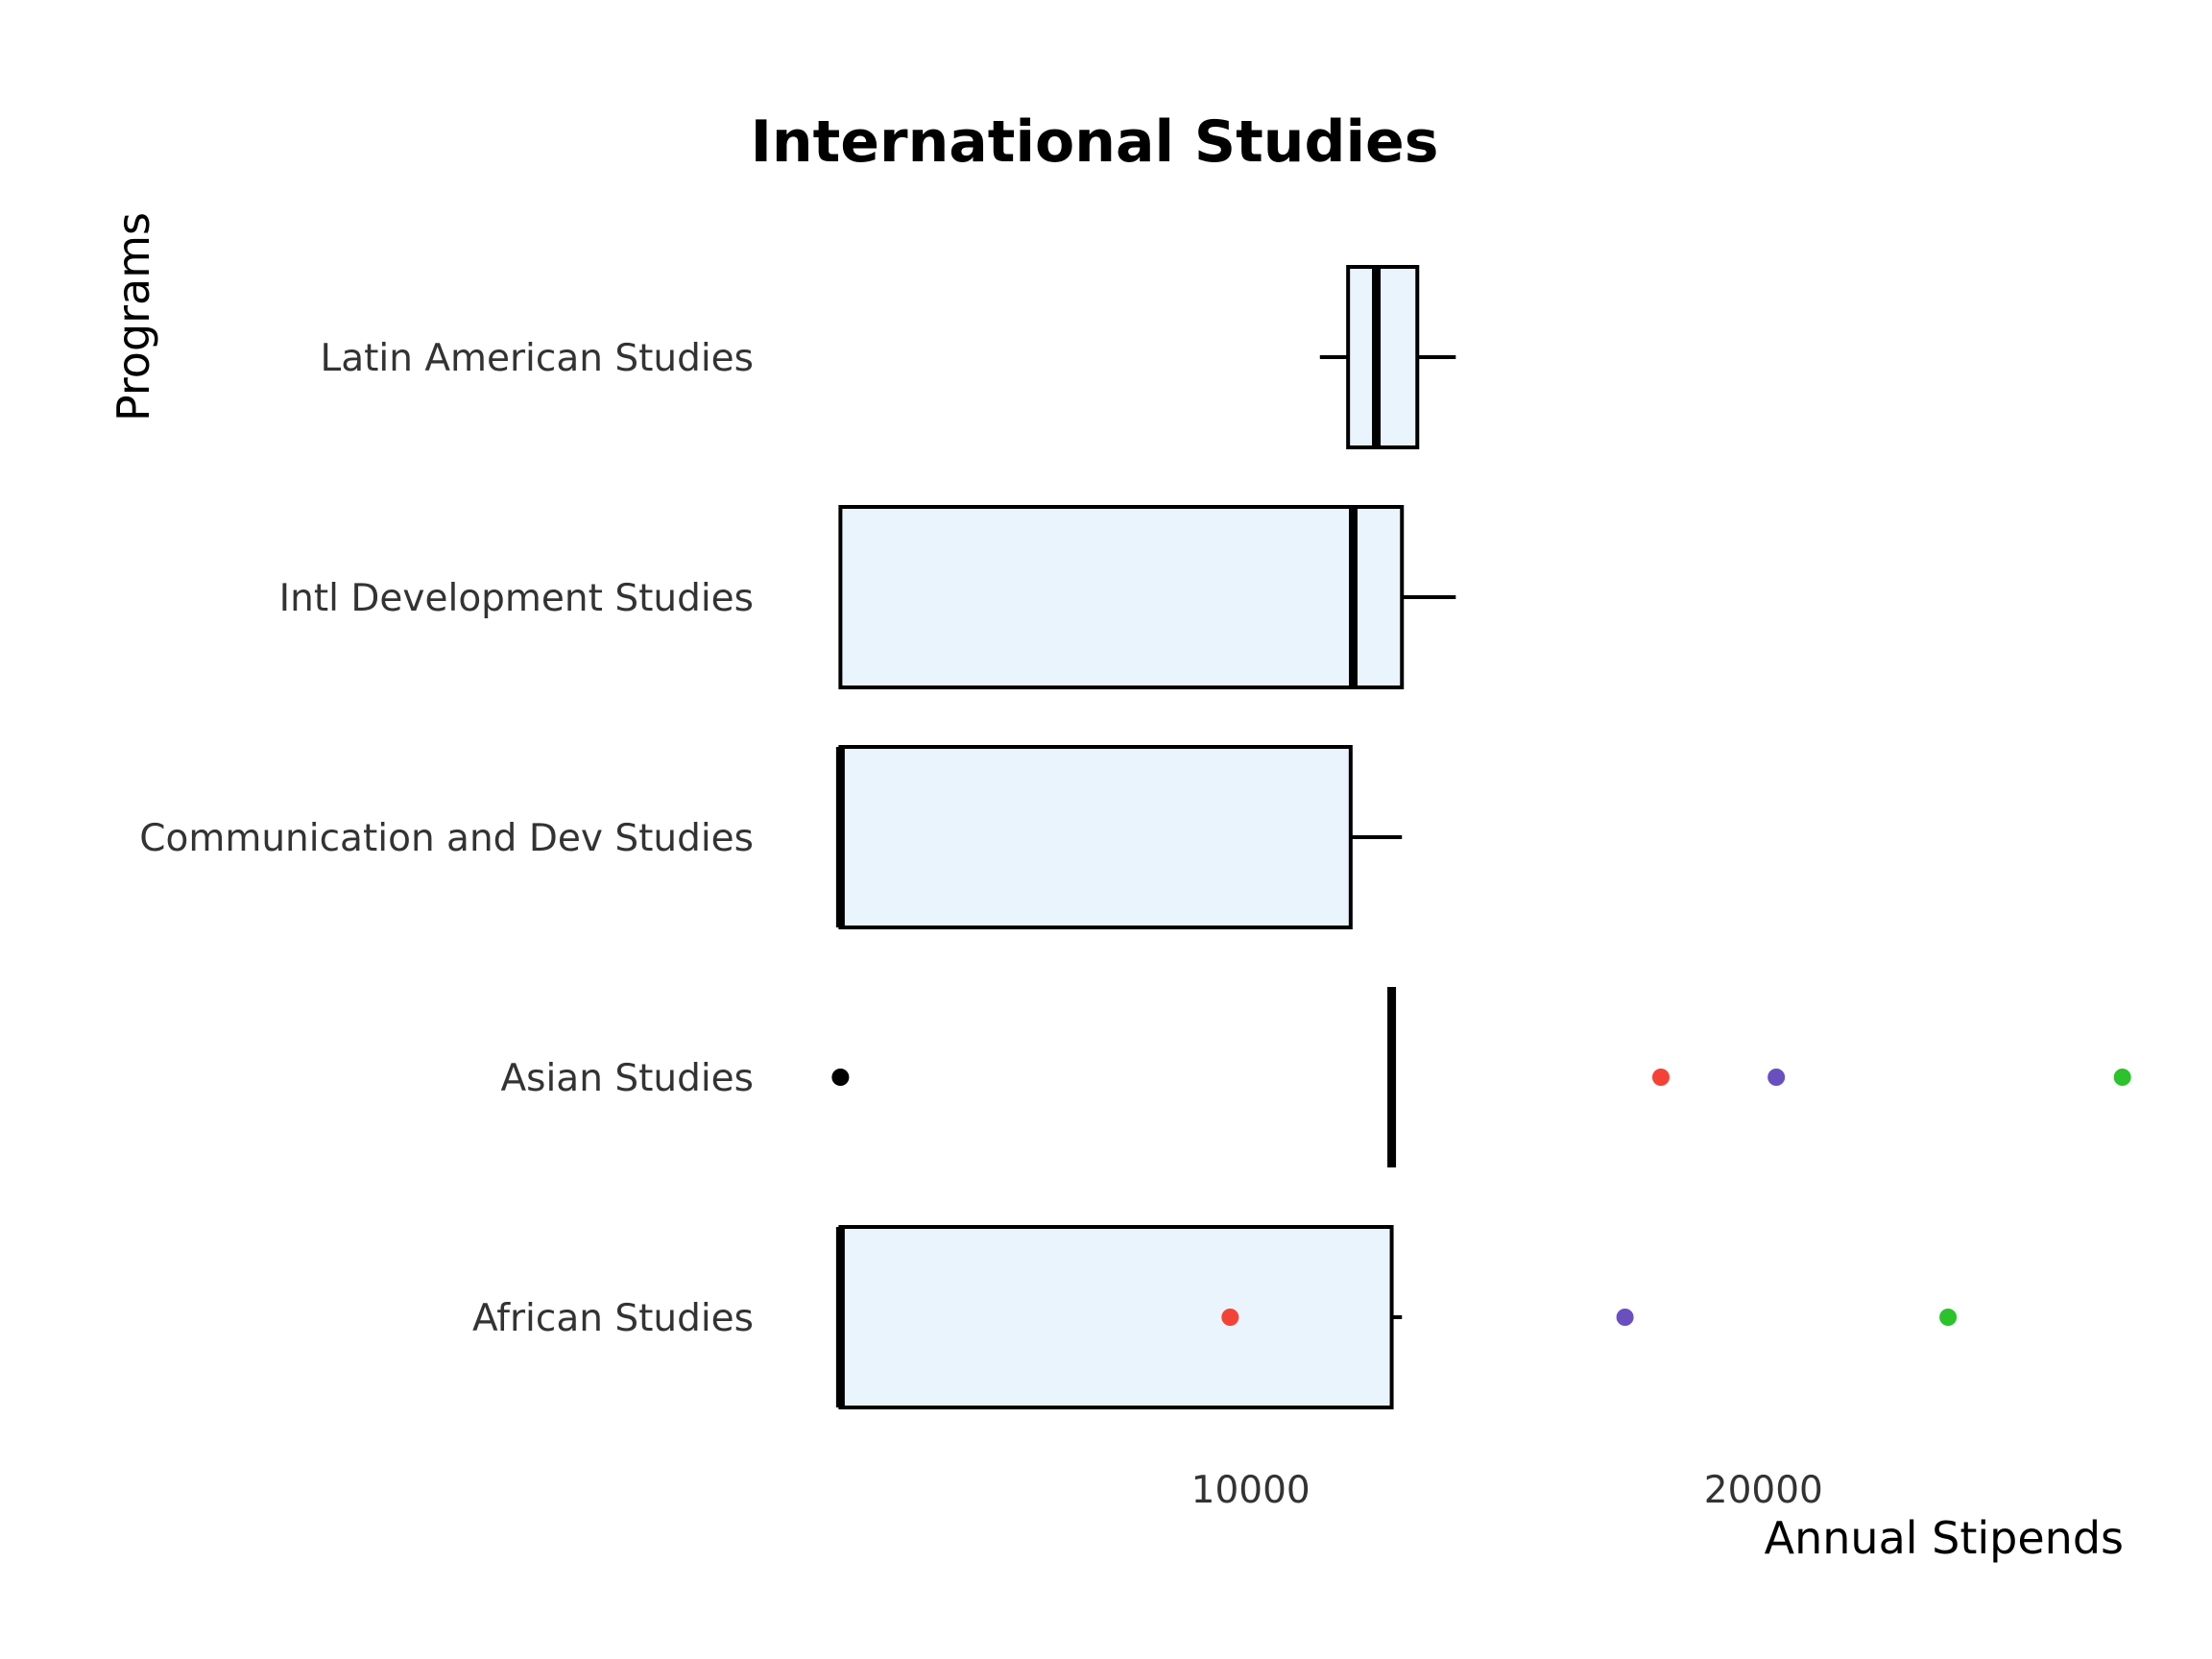 This screenshot has width=2212, height=1659. I want to click on y-tick-label: Asian Studies, so click(627, 1078).